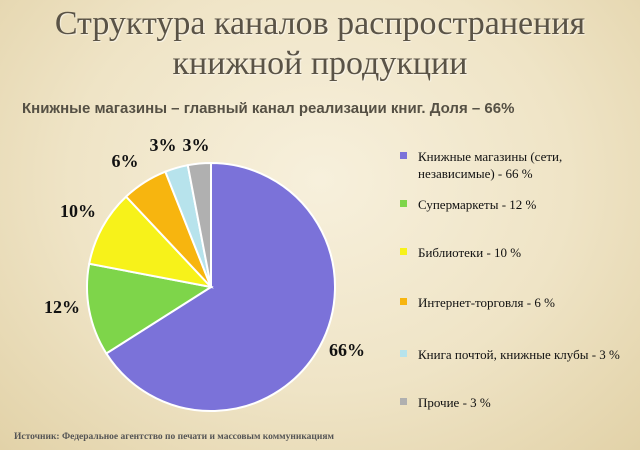  Describe the element at coordinates (454, 402) in the screenshot. I see `legend-label: Прочие - 3 %` at that location.